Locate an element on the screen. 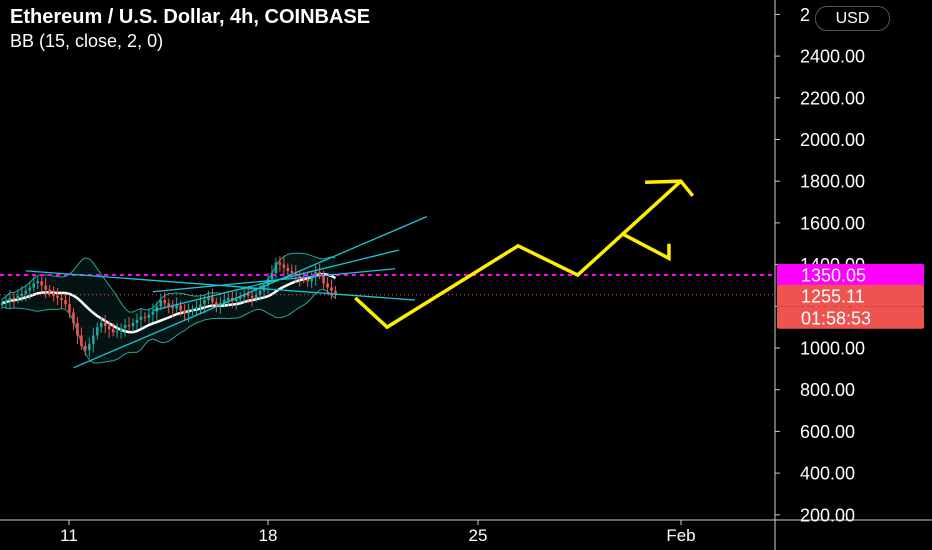 The image size is (932, 550). time-tick-label: 25 is located at coordinates (478, 535).